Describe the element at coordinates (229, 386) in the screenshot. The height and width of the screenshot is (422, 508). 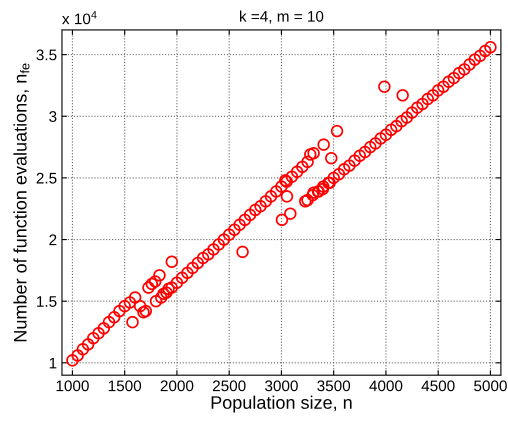
I see `x-tick-label: 2500` at that location.